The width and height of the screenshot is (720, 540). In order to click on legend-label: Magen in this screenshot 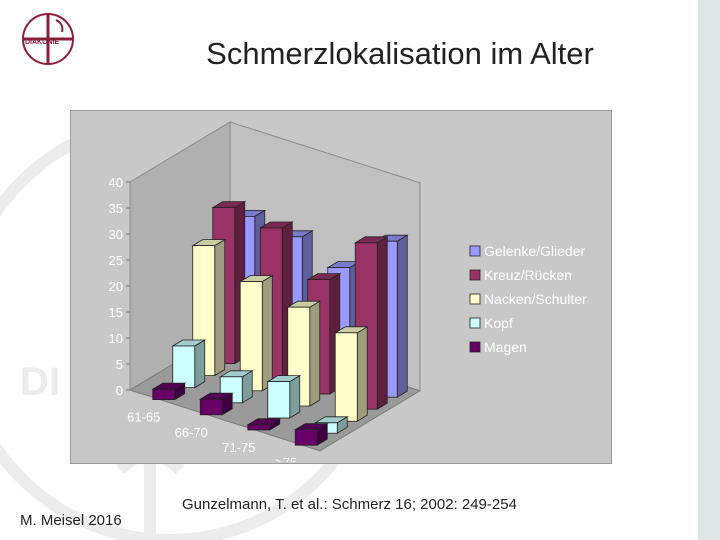, I will do `click(505, 347)`.